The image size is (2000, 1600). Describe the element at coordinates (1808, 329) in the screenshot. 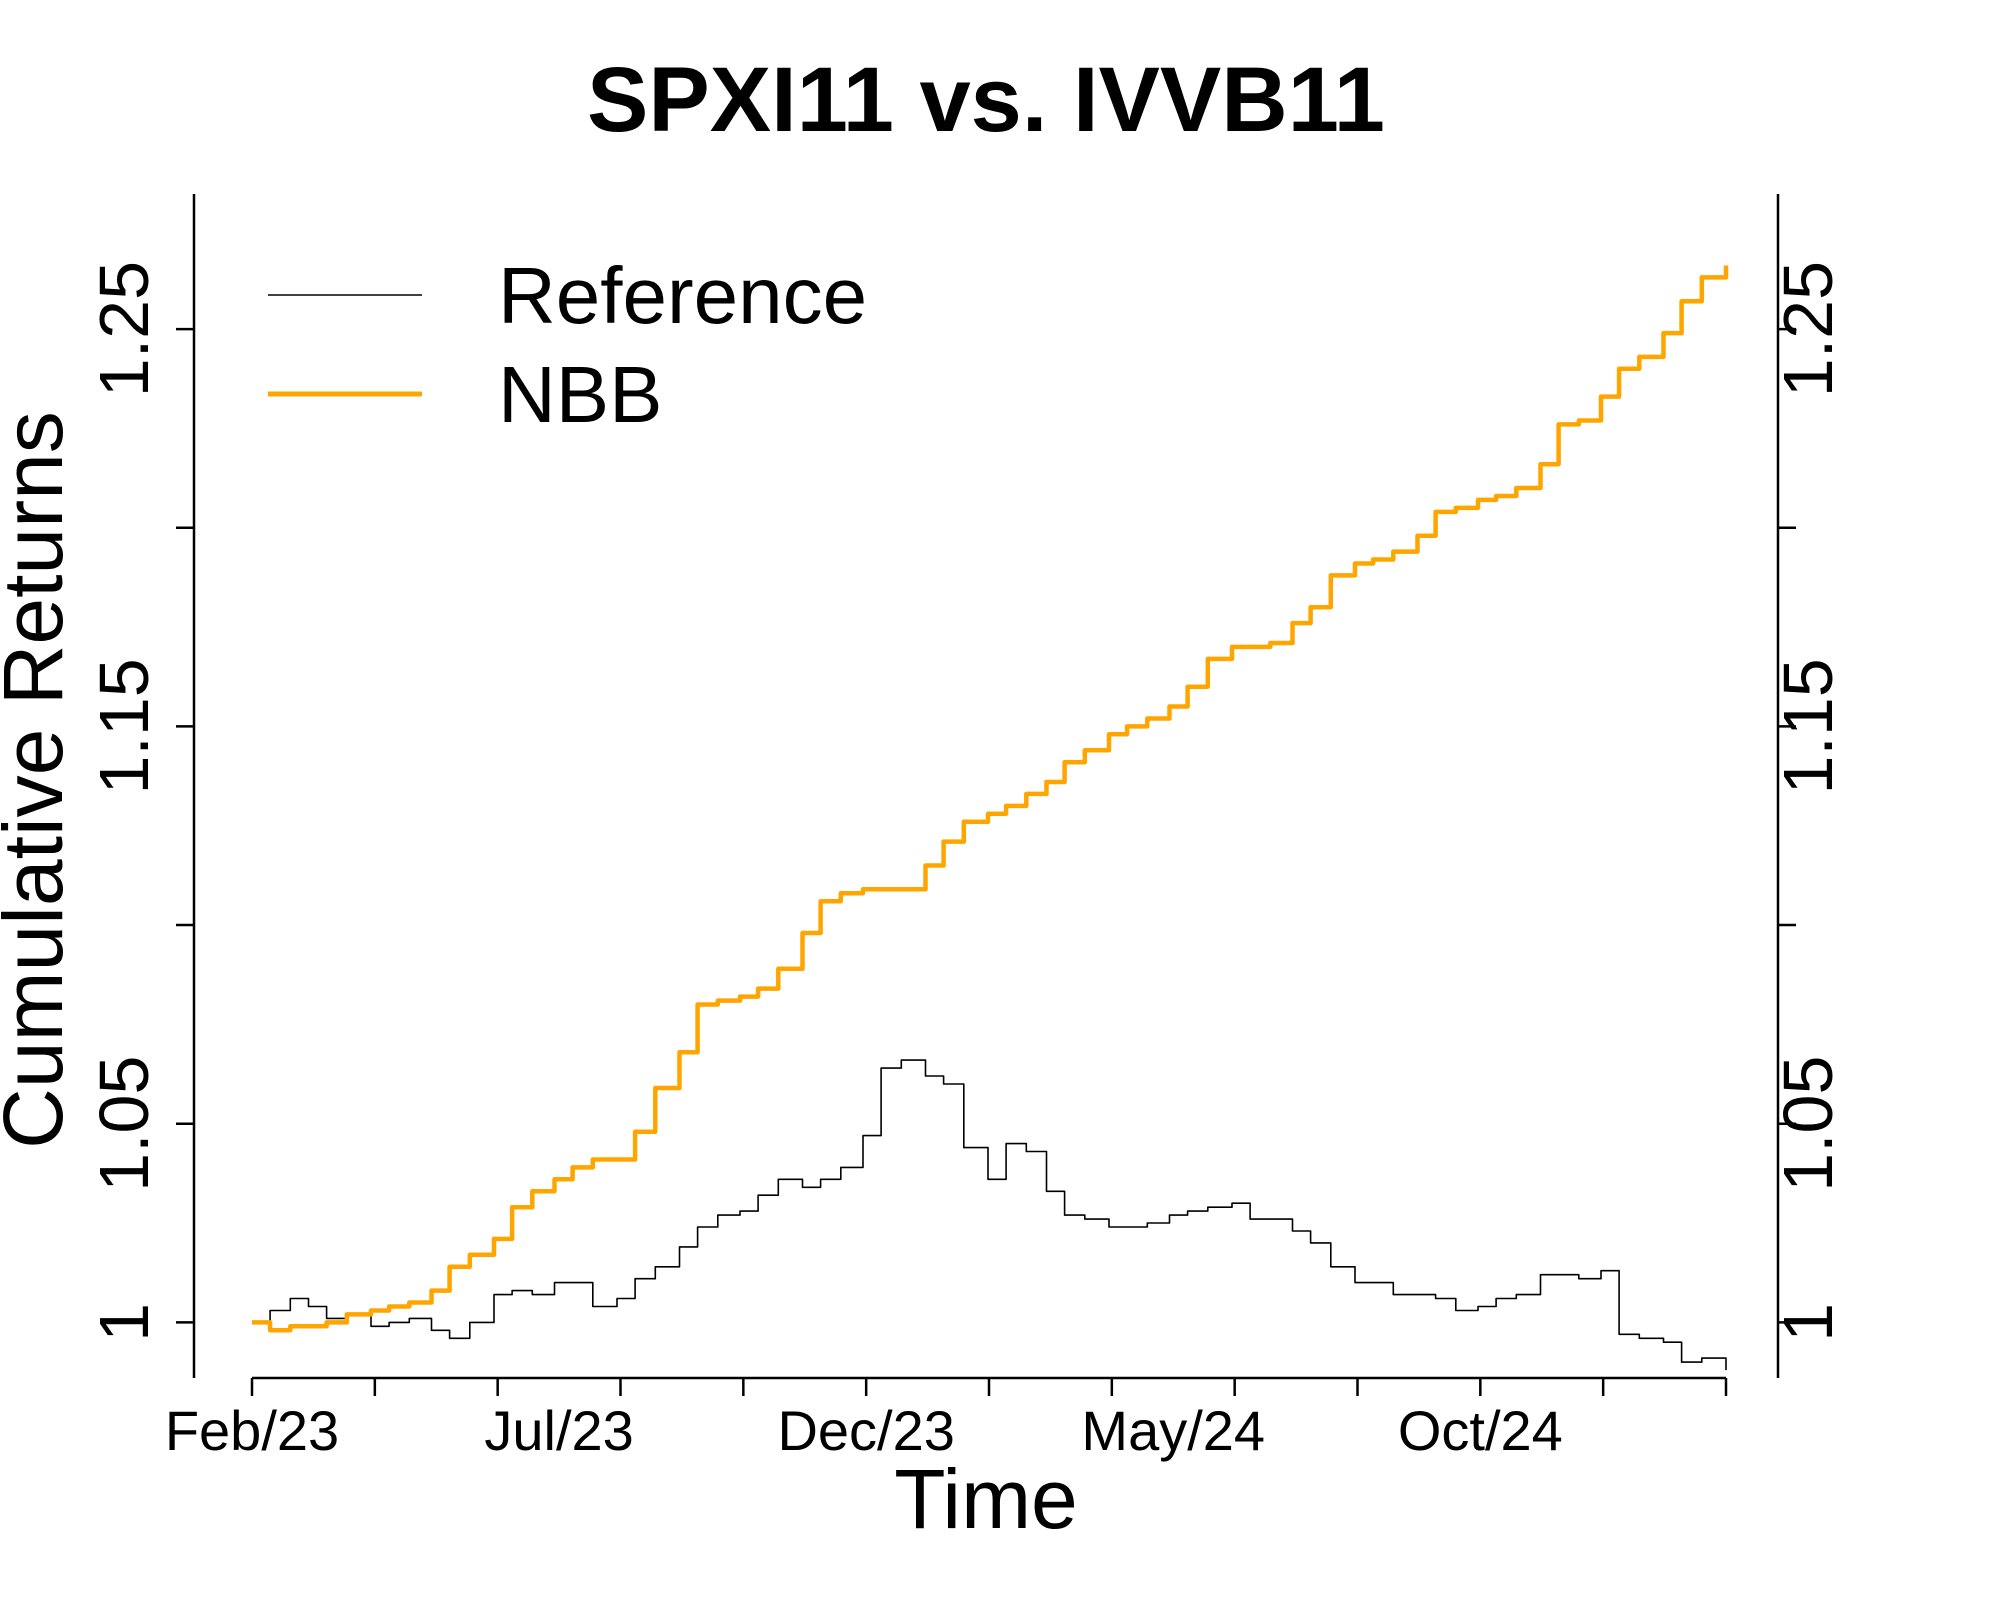

I see `y-tick-label-right: 1.25` at that location.